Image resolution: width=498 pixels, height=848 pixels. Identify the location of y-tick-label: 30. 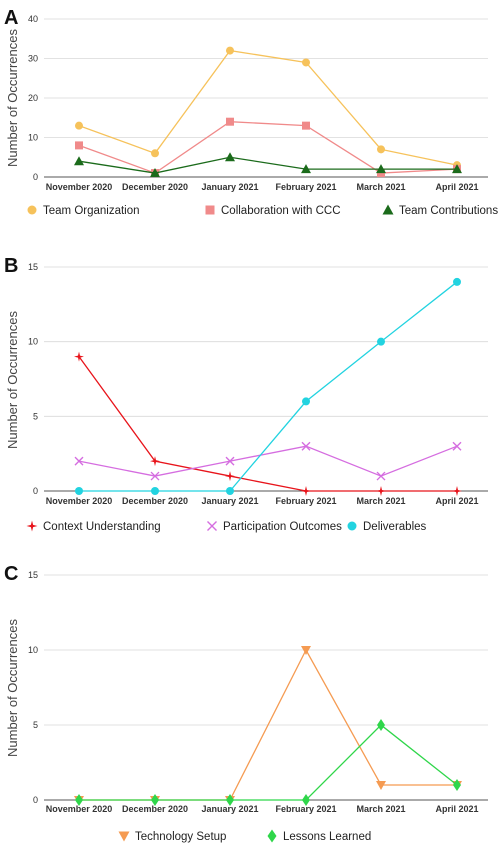
(33, 59).